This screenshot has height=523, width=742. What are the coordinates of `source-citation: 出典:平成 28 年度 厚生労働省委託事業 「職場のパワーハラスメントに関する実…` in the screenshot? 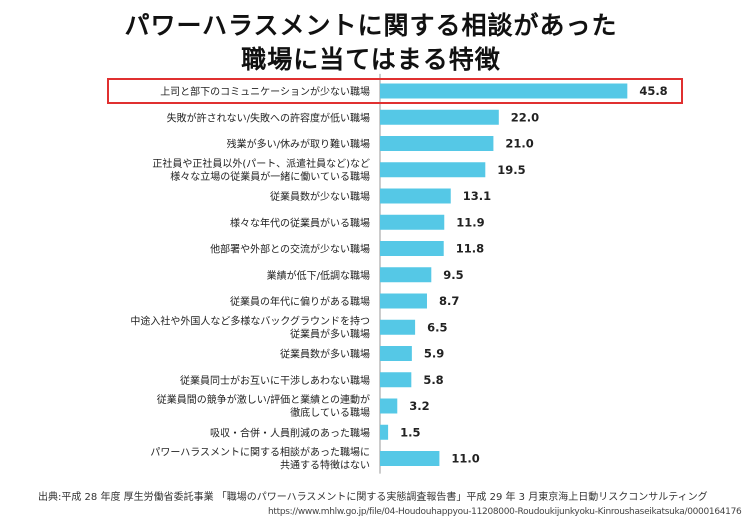 It's located at (373, 497).